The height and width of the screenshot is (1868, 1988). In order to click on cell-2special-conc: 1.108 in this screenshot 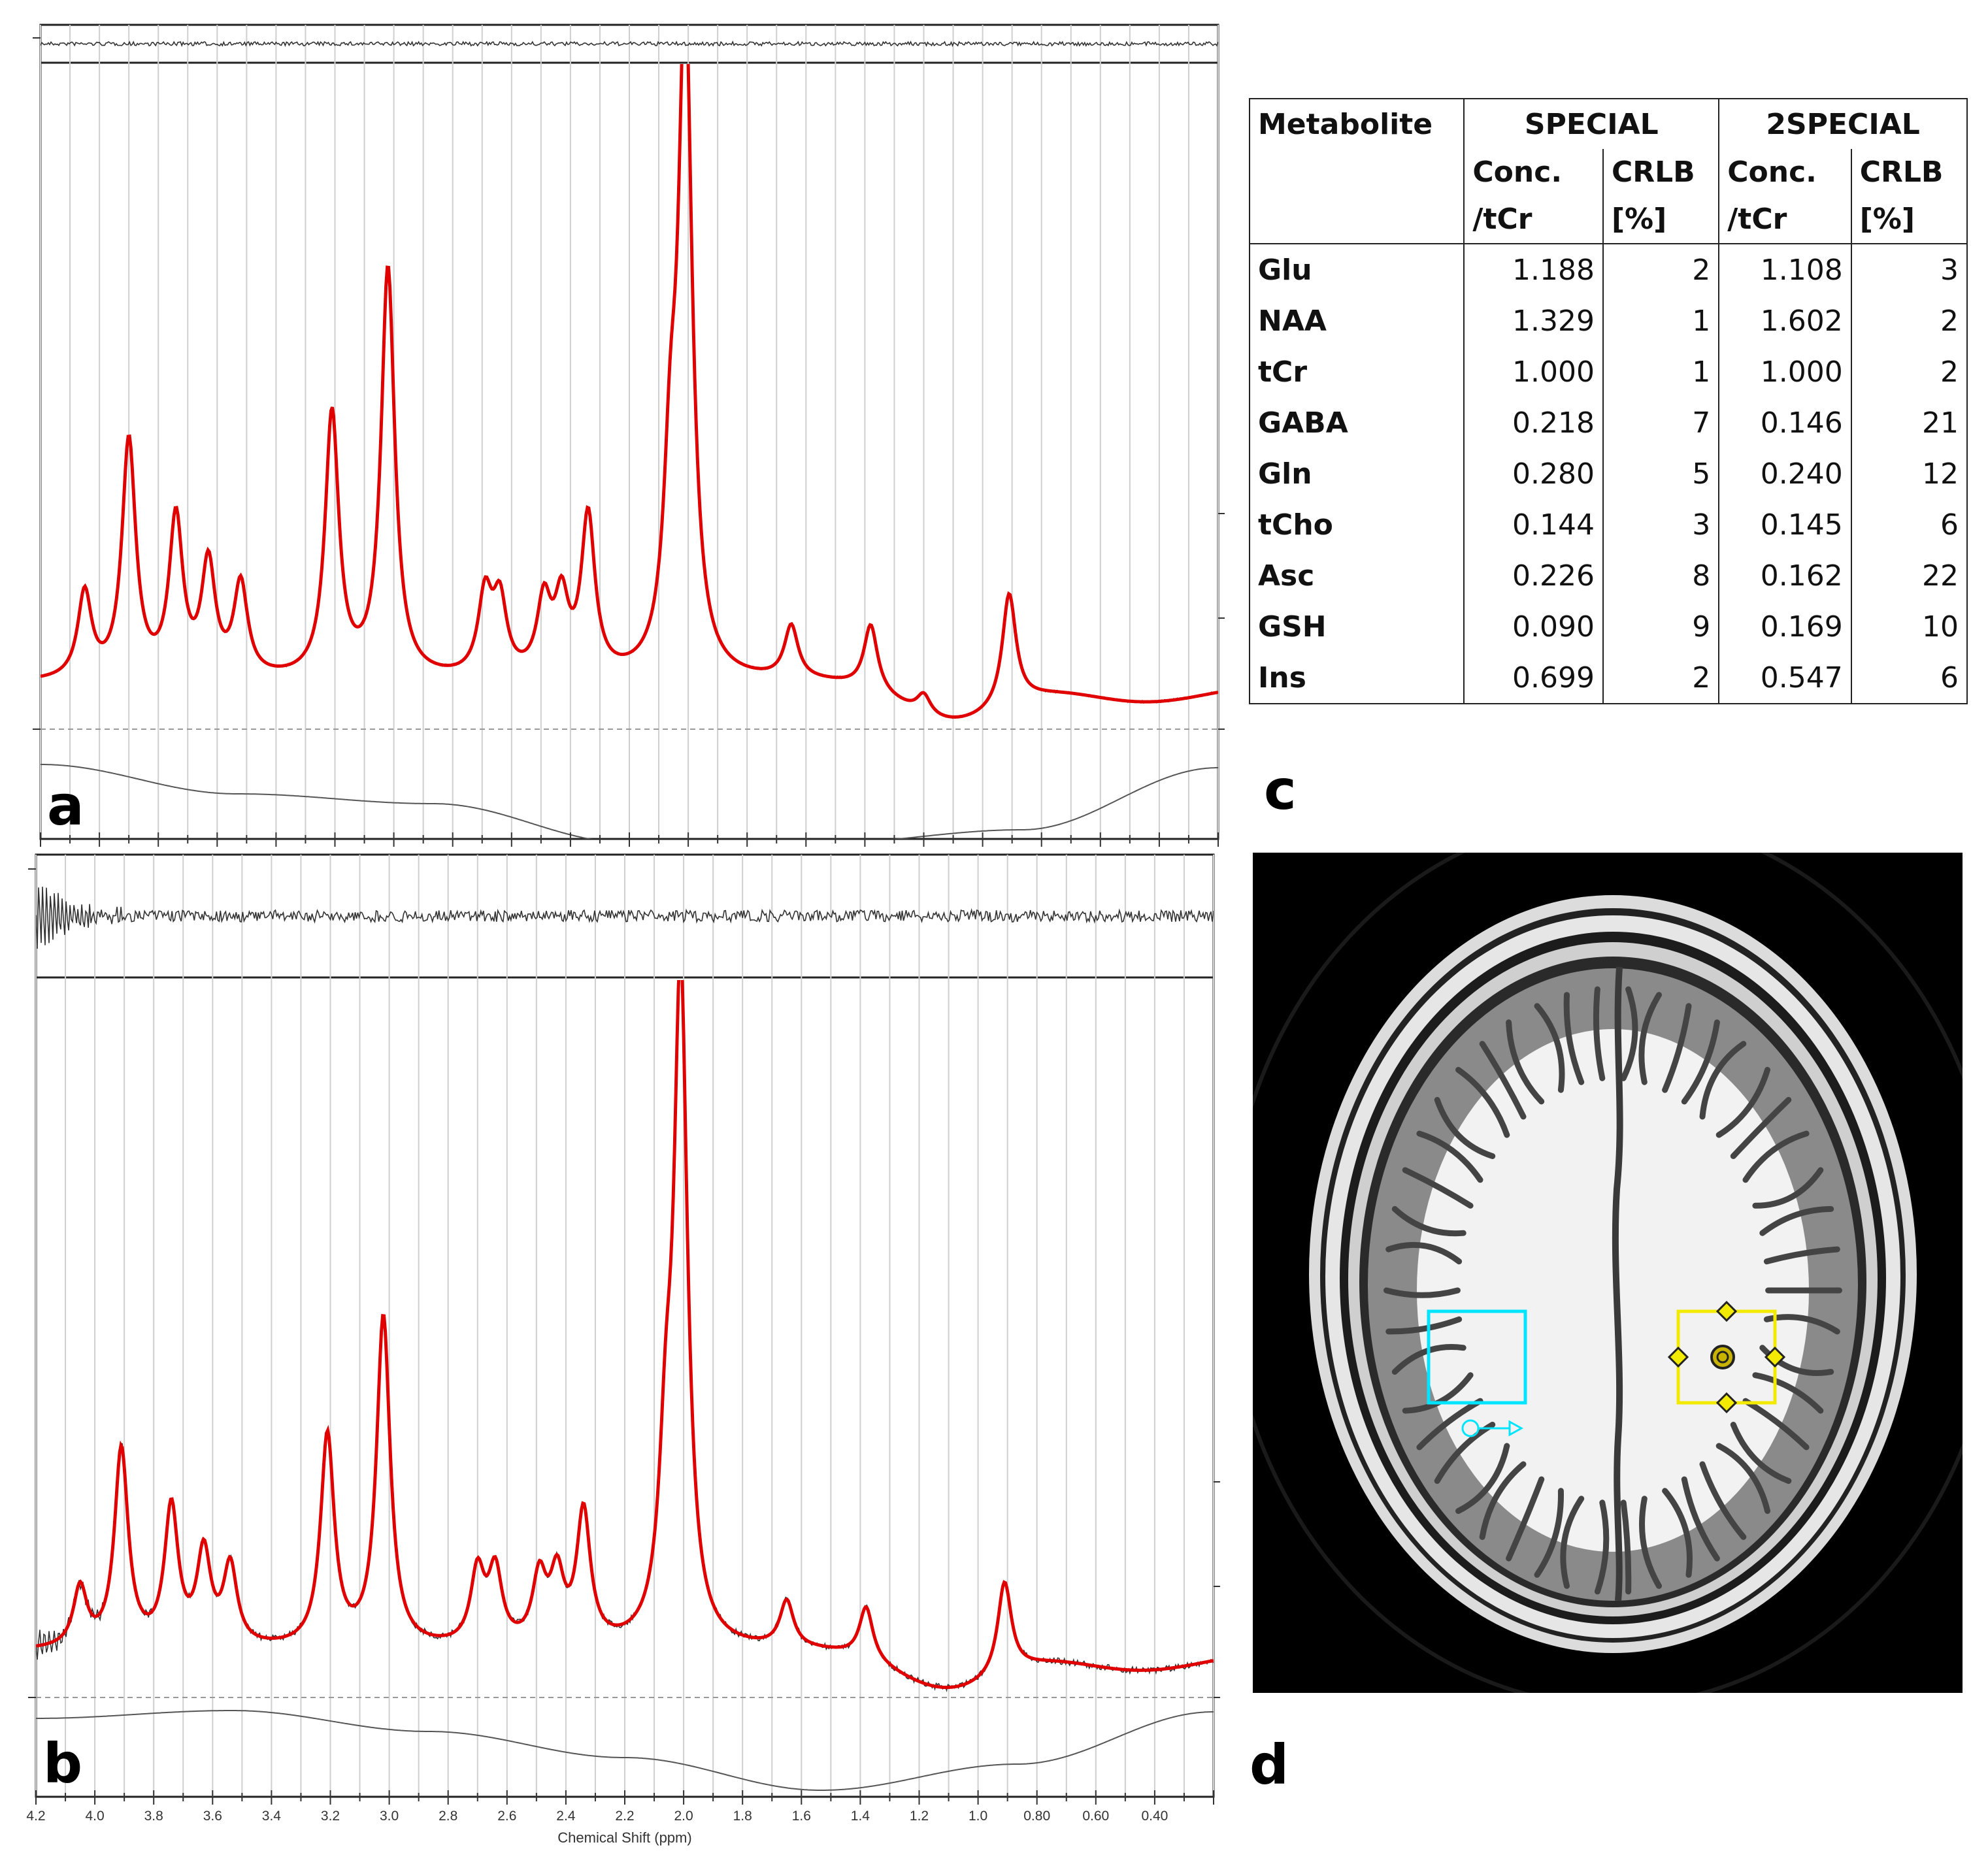, I will do `click(1785, 269)`.